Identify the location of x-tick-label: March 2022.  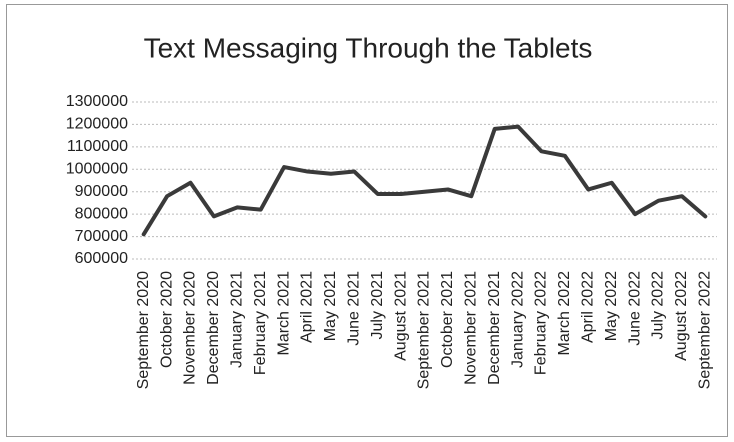
(564, 313).